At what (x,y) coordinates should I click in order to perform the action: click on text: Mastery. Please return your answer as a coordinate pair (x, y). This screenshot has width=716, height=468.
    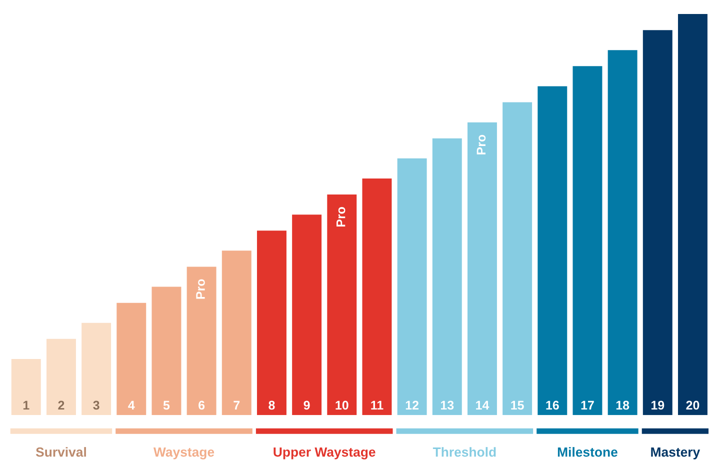
    Looking at the image, I should click on (675, 454).